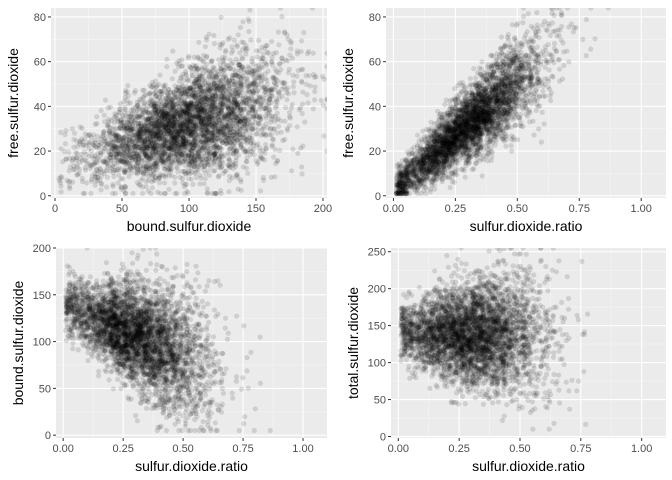  What do you see at coordinates (55, 209) in the screenshot?
I see `x-tick-label: 0` at bounding box center [55, 209].